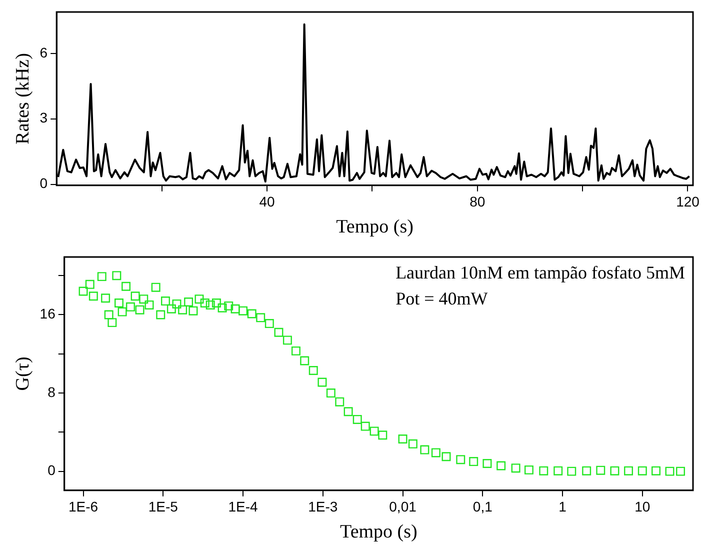 This screenshot has height=550, width=705. What do you see at coordinates (23, 98) in the screenshot?
I see `y-axis-title: Rates (kHz)` at bounding box center [23, 98].